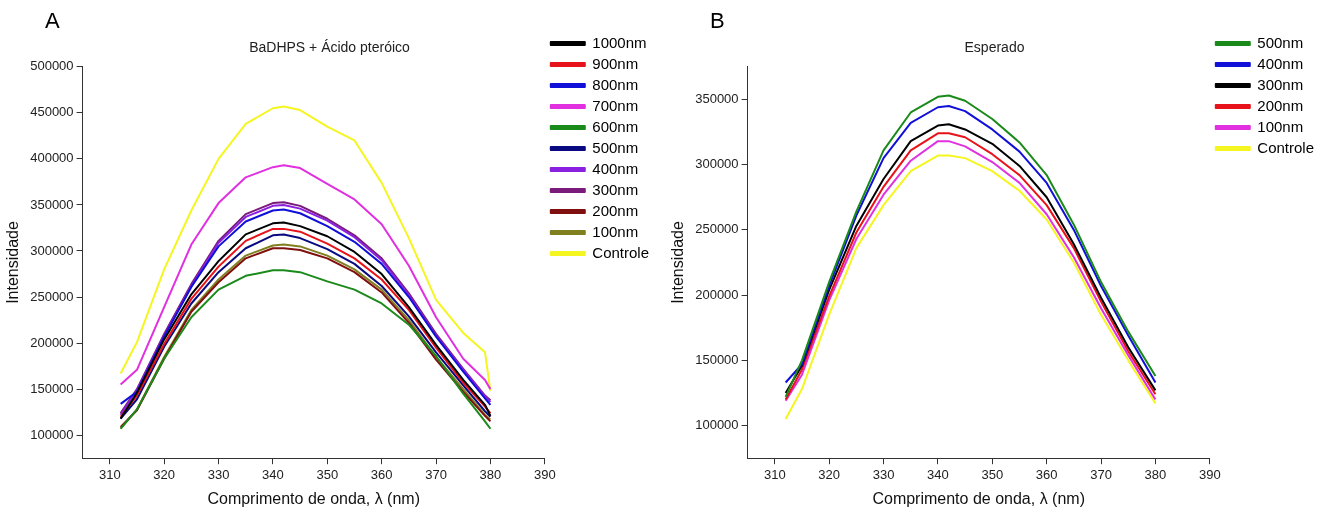 This screenshot has height=513, width=1331. I want to click on legend-label: 700nm, so click(615, 105).